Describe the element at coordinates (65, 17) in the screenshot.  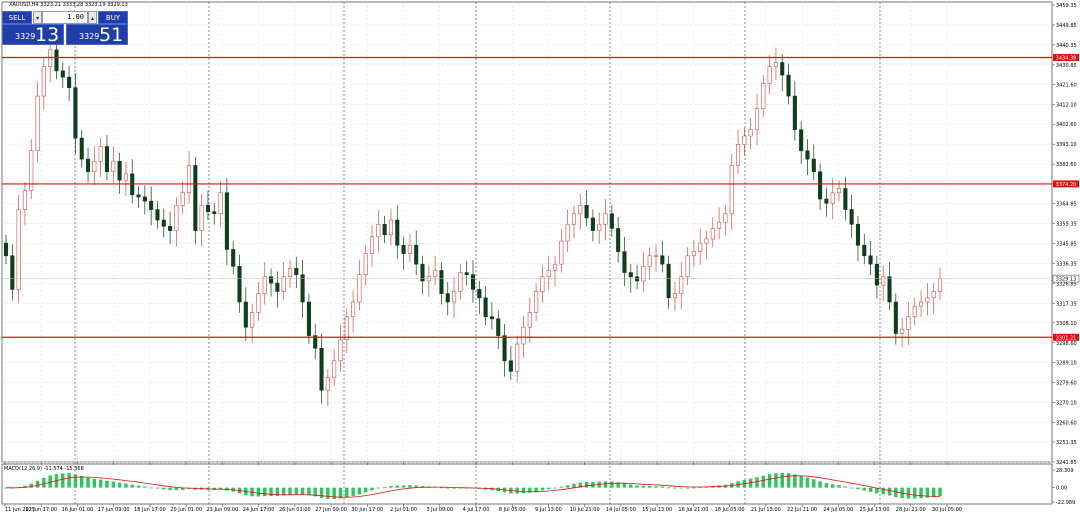
I see `lot-size-input: 1.00` at that location.